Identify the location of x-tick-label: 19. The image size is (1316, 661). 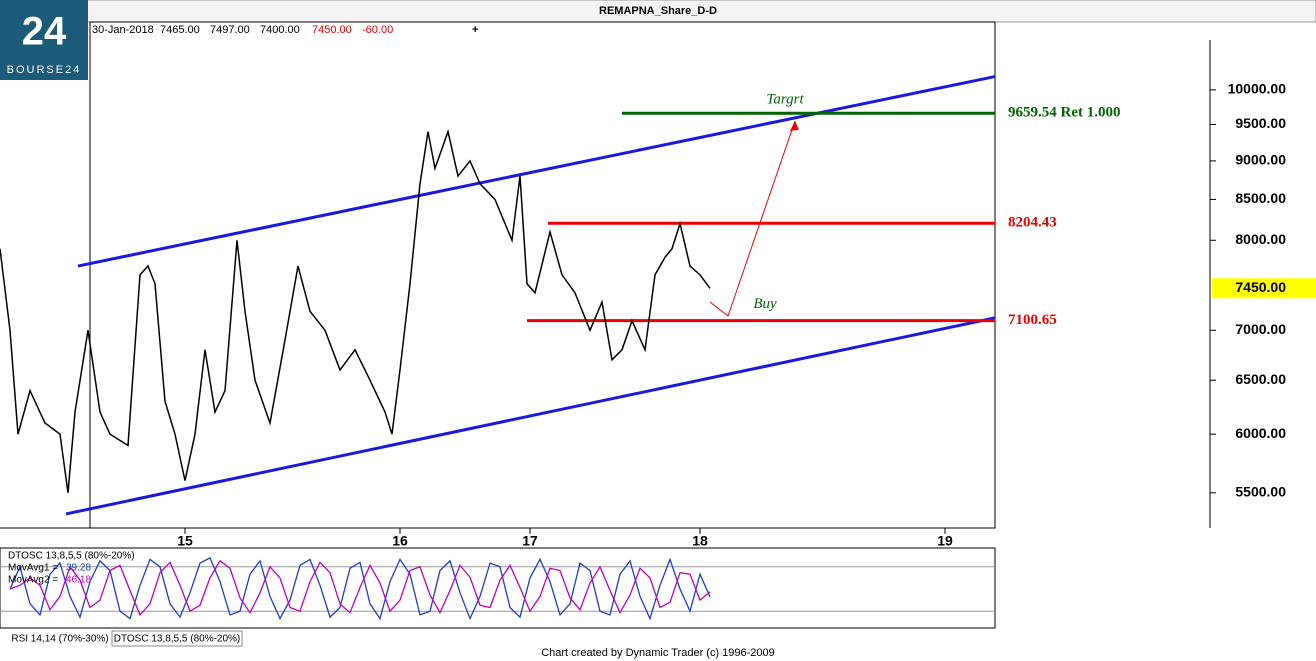
(945, 541).